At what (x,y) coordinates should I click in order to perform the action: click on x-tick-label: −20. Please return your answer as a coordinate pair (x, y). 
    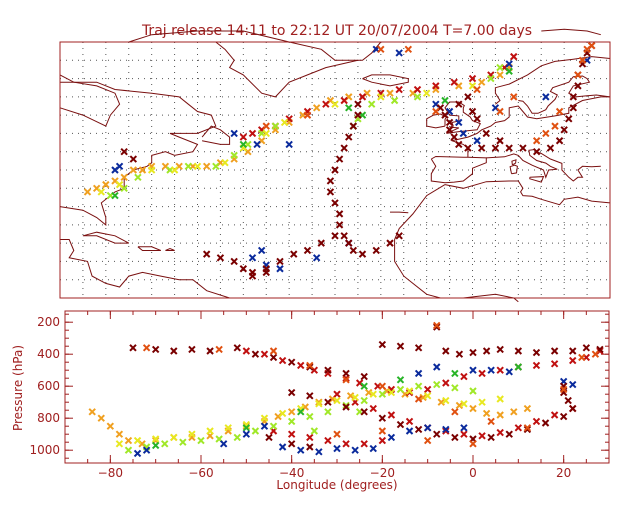
    Looking at the image, I should click on (382, 473).